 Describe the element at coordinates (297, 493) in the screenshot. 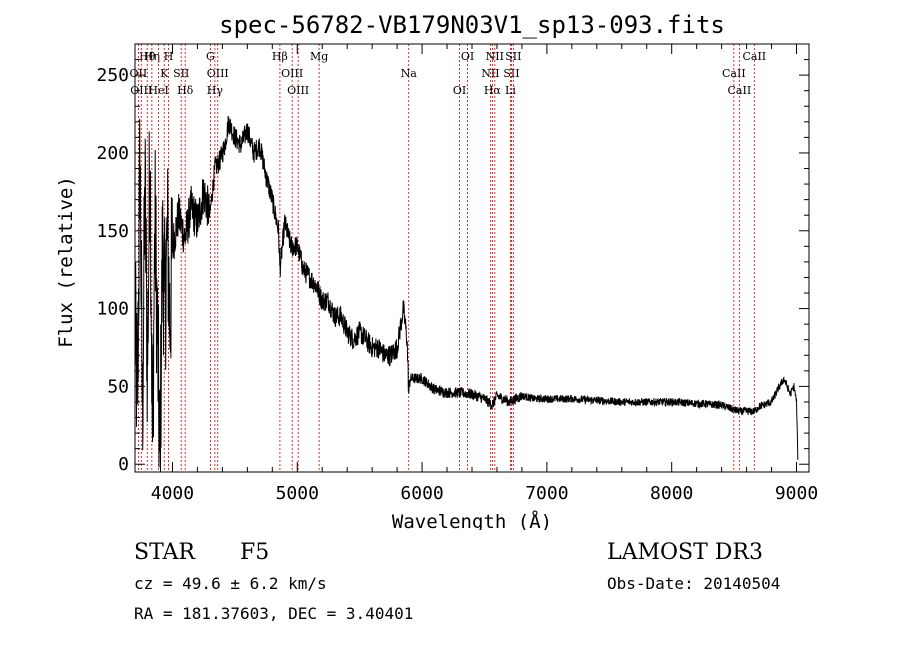

I see `x-tick-label-1: 5000` at that location.